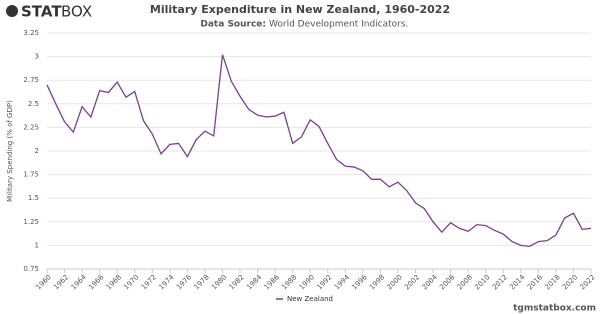 The width and height of the screenshot is (600, 314). Describe the element at coordinates (342, 282) in the screenshot. I see `x-tick-label: 1994` at that location.